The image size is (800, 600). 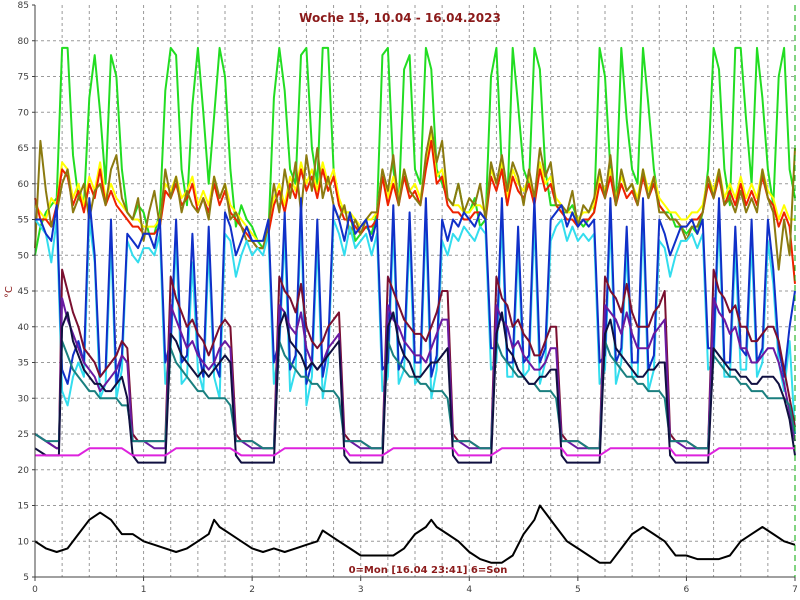 What do you see at coordinates (24, 471) in the screenshot?
I see `y-tick-label: 20` at bounding box center [24, 471].